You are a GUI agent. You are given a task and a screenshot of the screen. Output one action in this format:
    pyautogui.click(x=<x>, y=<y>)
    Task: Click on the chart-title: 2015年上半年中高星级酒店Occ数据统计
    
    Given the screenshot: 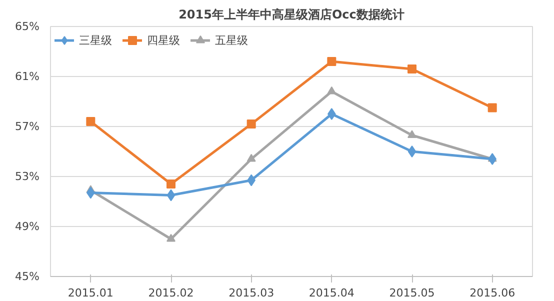 What is the action you would take?
    pyautogui.click(x=291, y=15)
    